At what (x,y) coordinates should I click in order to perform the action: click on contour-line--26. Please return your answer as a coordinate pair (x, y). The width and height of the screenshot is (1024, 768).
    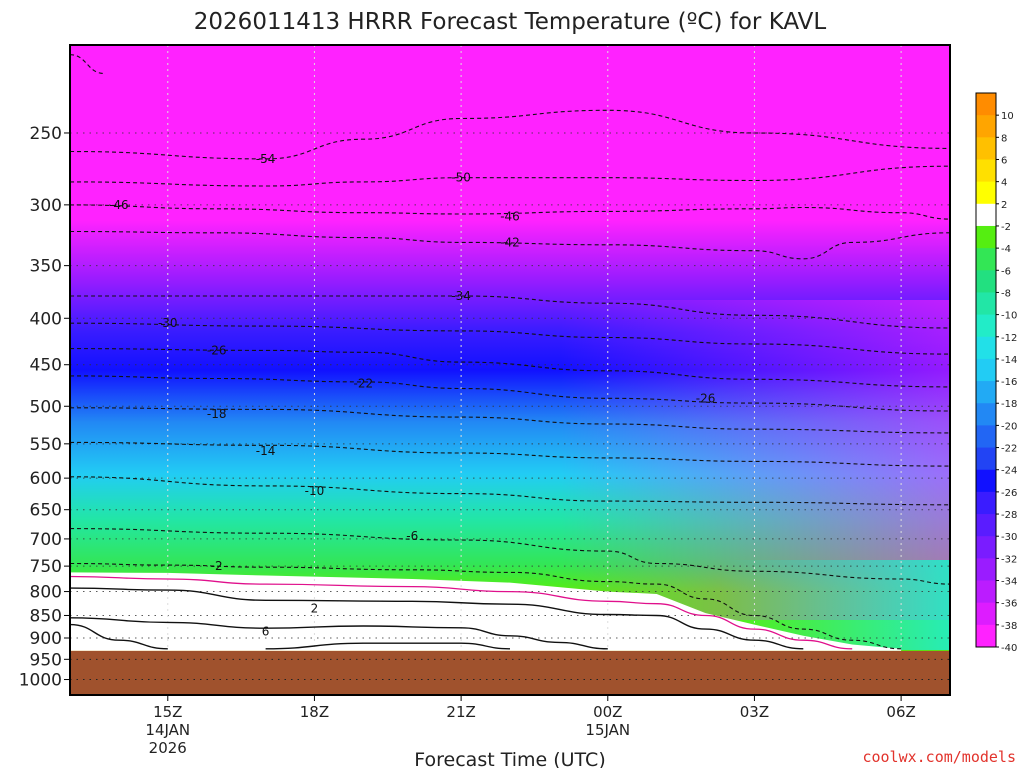
    Looking at the image, I should click on (510, 368).